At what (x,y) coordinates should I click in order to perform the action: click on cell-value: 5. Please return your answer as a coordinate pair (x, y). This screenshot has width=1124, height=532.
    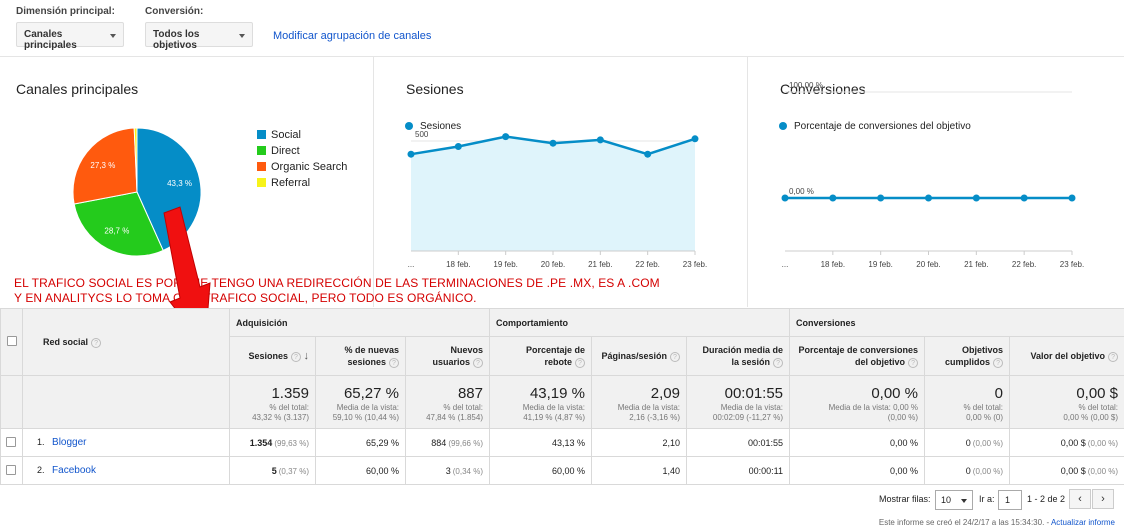
    Looking at the image, I should click on (274, 470).